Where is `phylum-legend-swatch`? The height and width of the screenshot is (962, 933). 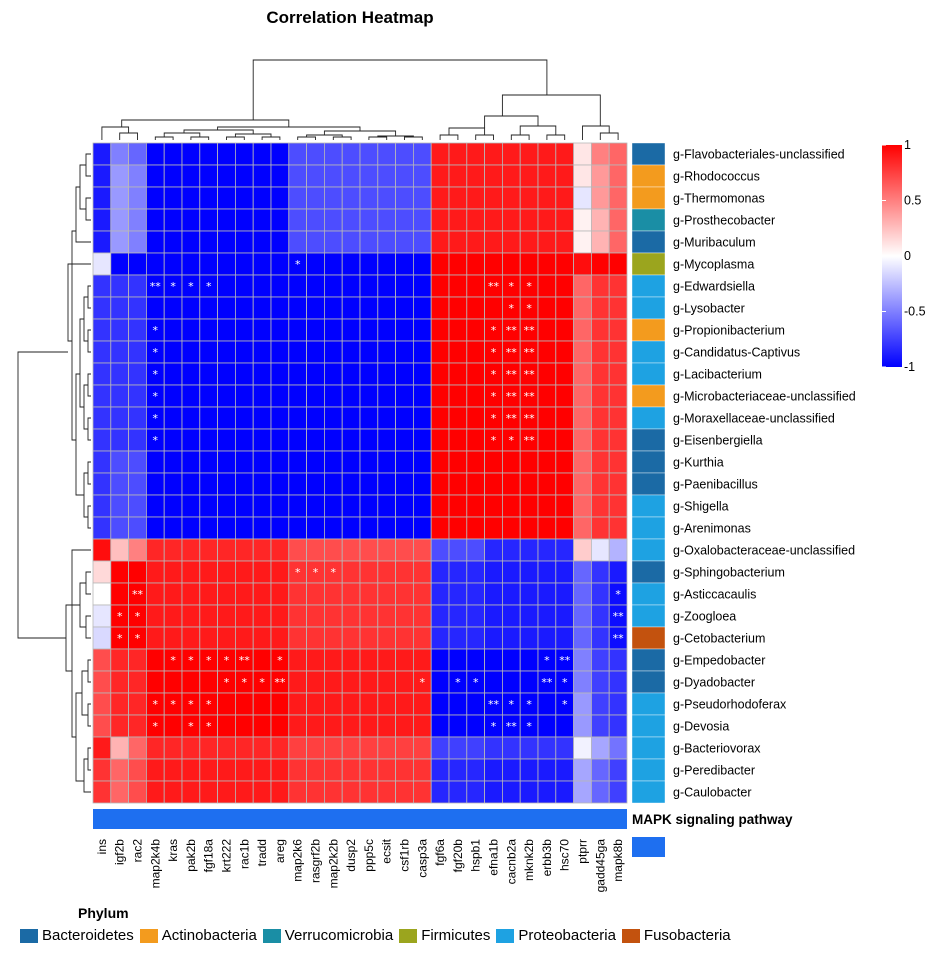
phylum-legend-swatch is located at coordinates (408, 935).